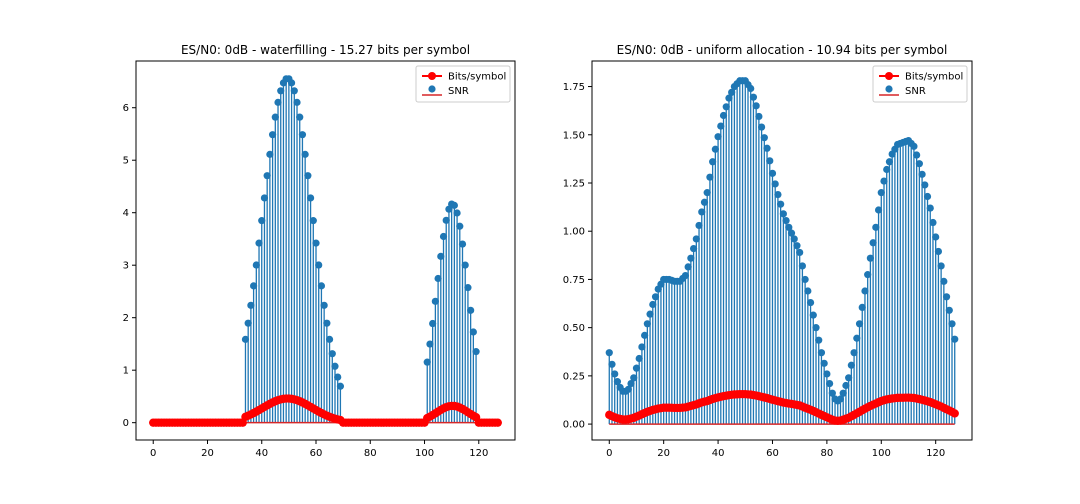  Describe the element at coordinates (126, 266) in the screenshot. I see `y-tick-label: 3` at that location.